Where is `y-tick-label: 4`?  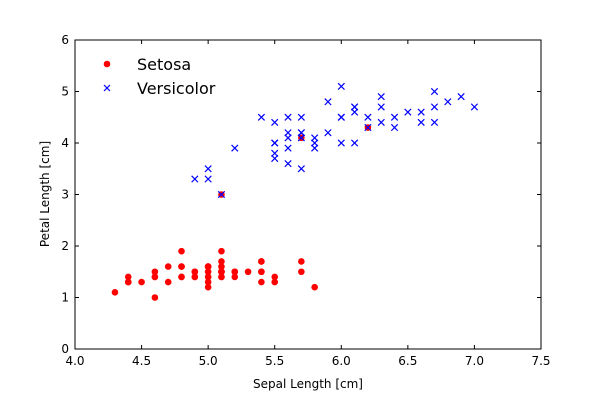 y-tick-label: 4 is located at coordinates (65, 143).